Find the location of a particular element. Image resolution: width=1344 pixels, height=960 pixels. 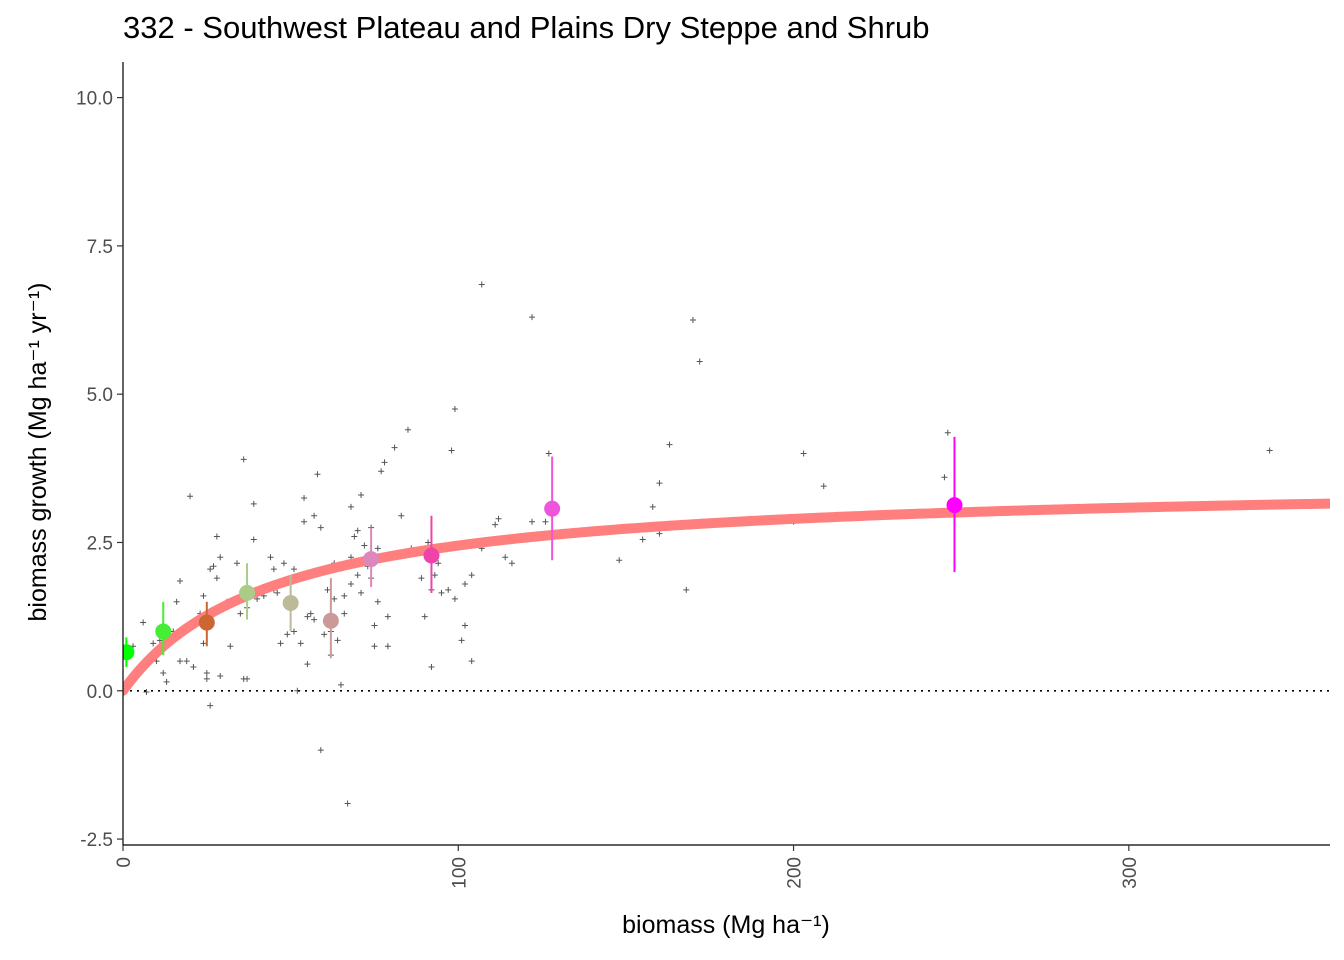

x-tick-label: 200 is located at coordinates (795, 873).